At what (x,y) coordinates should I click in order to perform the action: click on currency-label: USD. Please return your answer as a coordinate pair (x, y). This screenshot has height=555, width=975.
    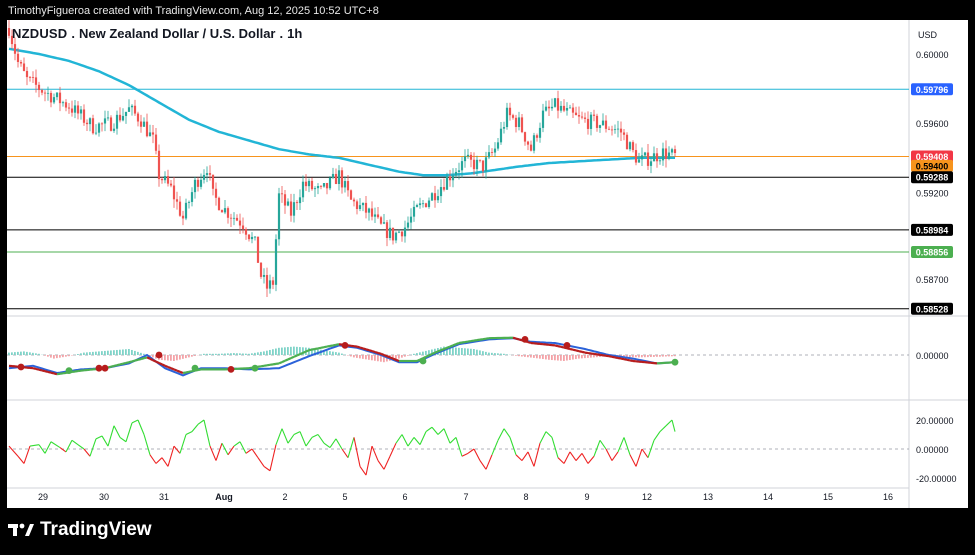
    Looking at the image, I should click on (928, 35).